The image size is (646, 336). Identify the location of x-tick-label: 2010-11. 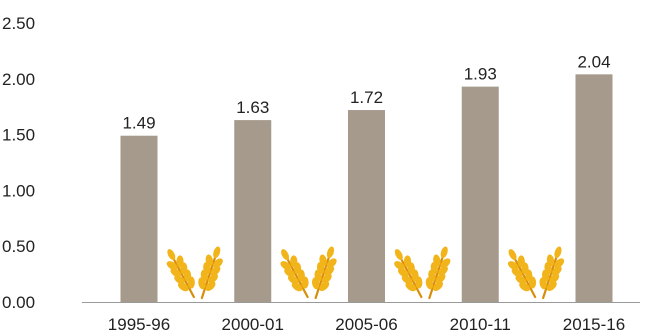
(480, 324).